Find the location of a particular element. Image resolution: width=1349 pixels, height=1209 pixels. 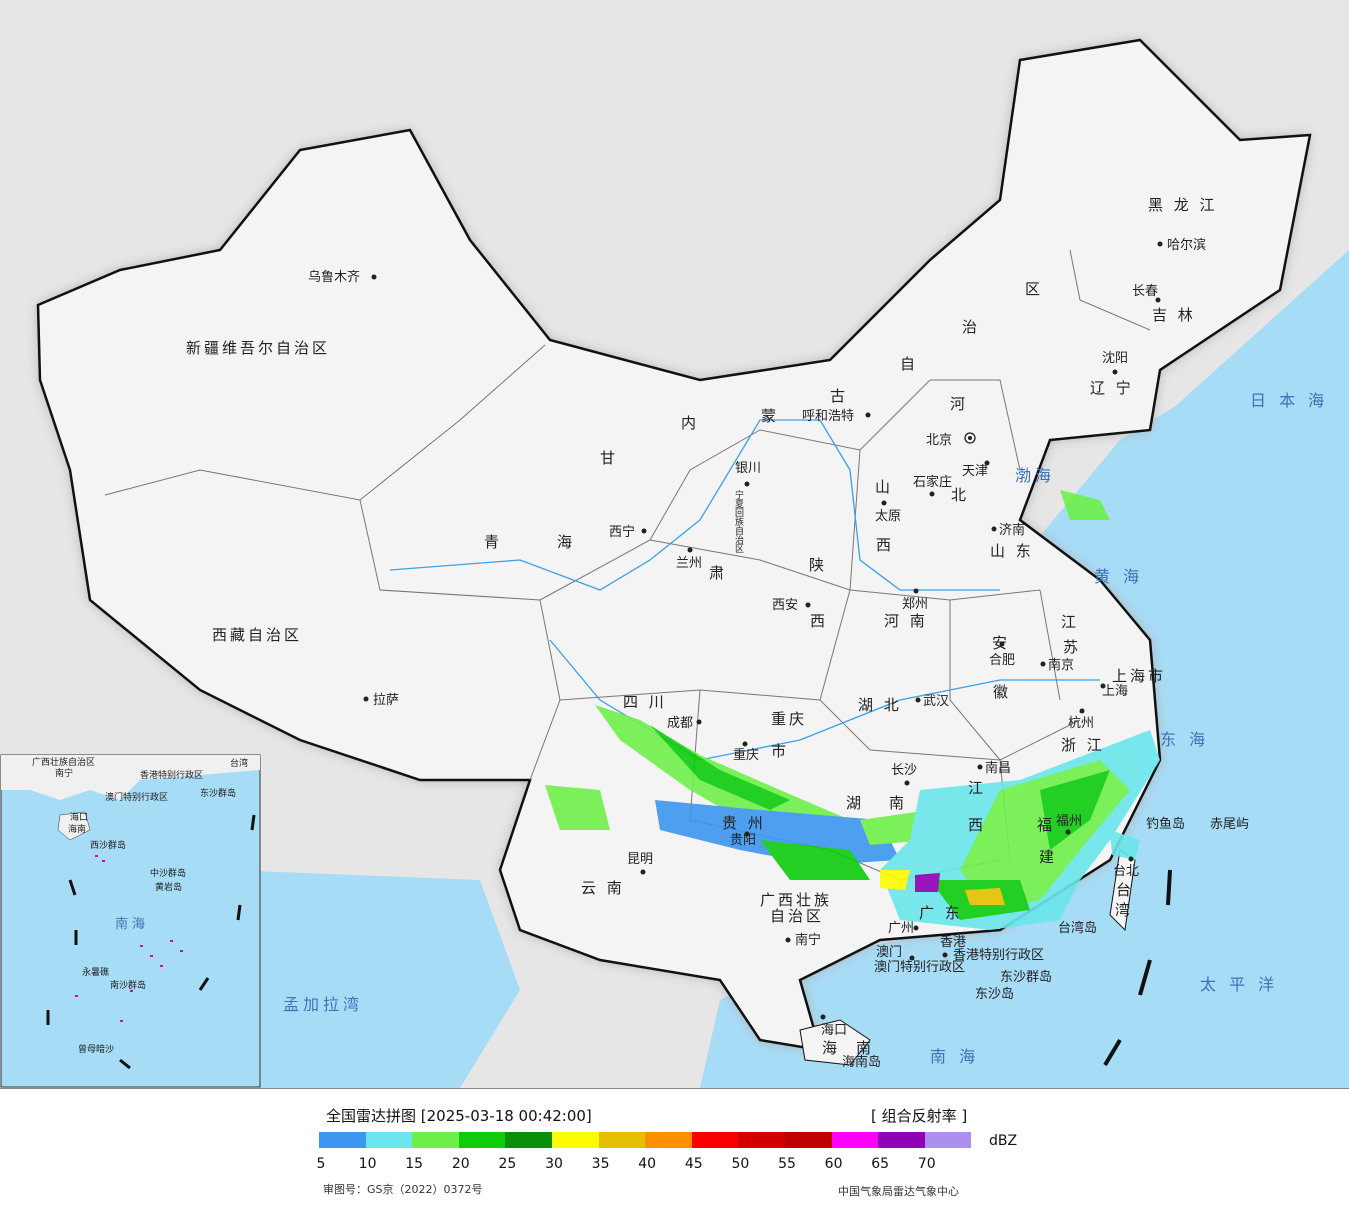

province-shanghai: 上海市 is located at coordinates (1139, 676).